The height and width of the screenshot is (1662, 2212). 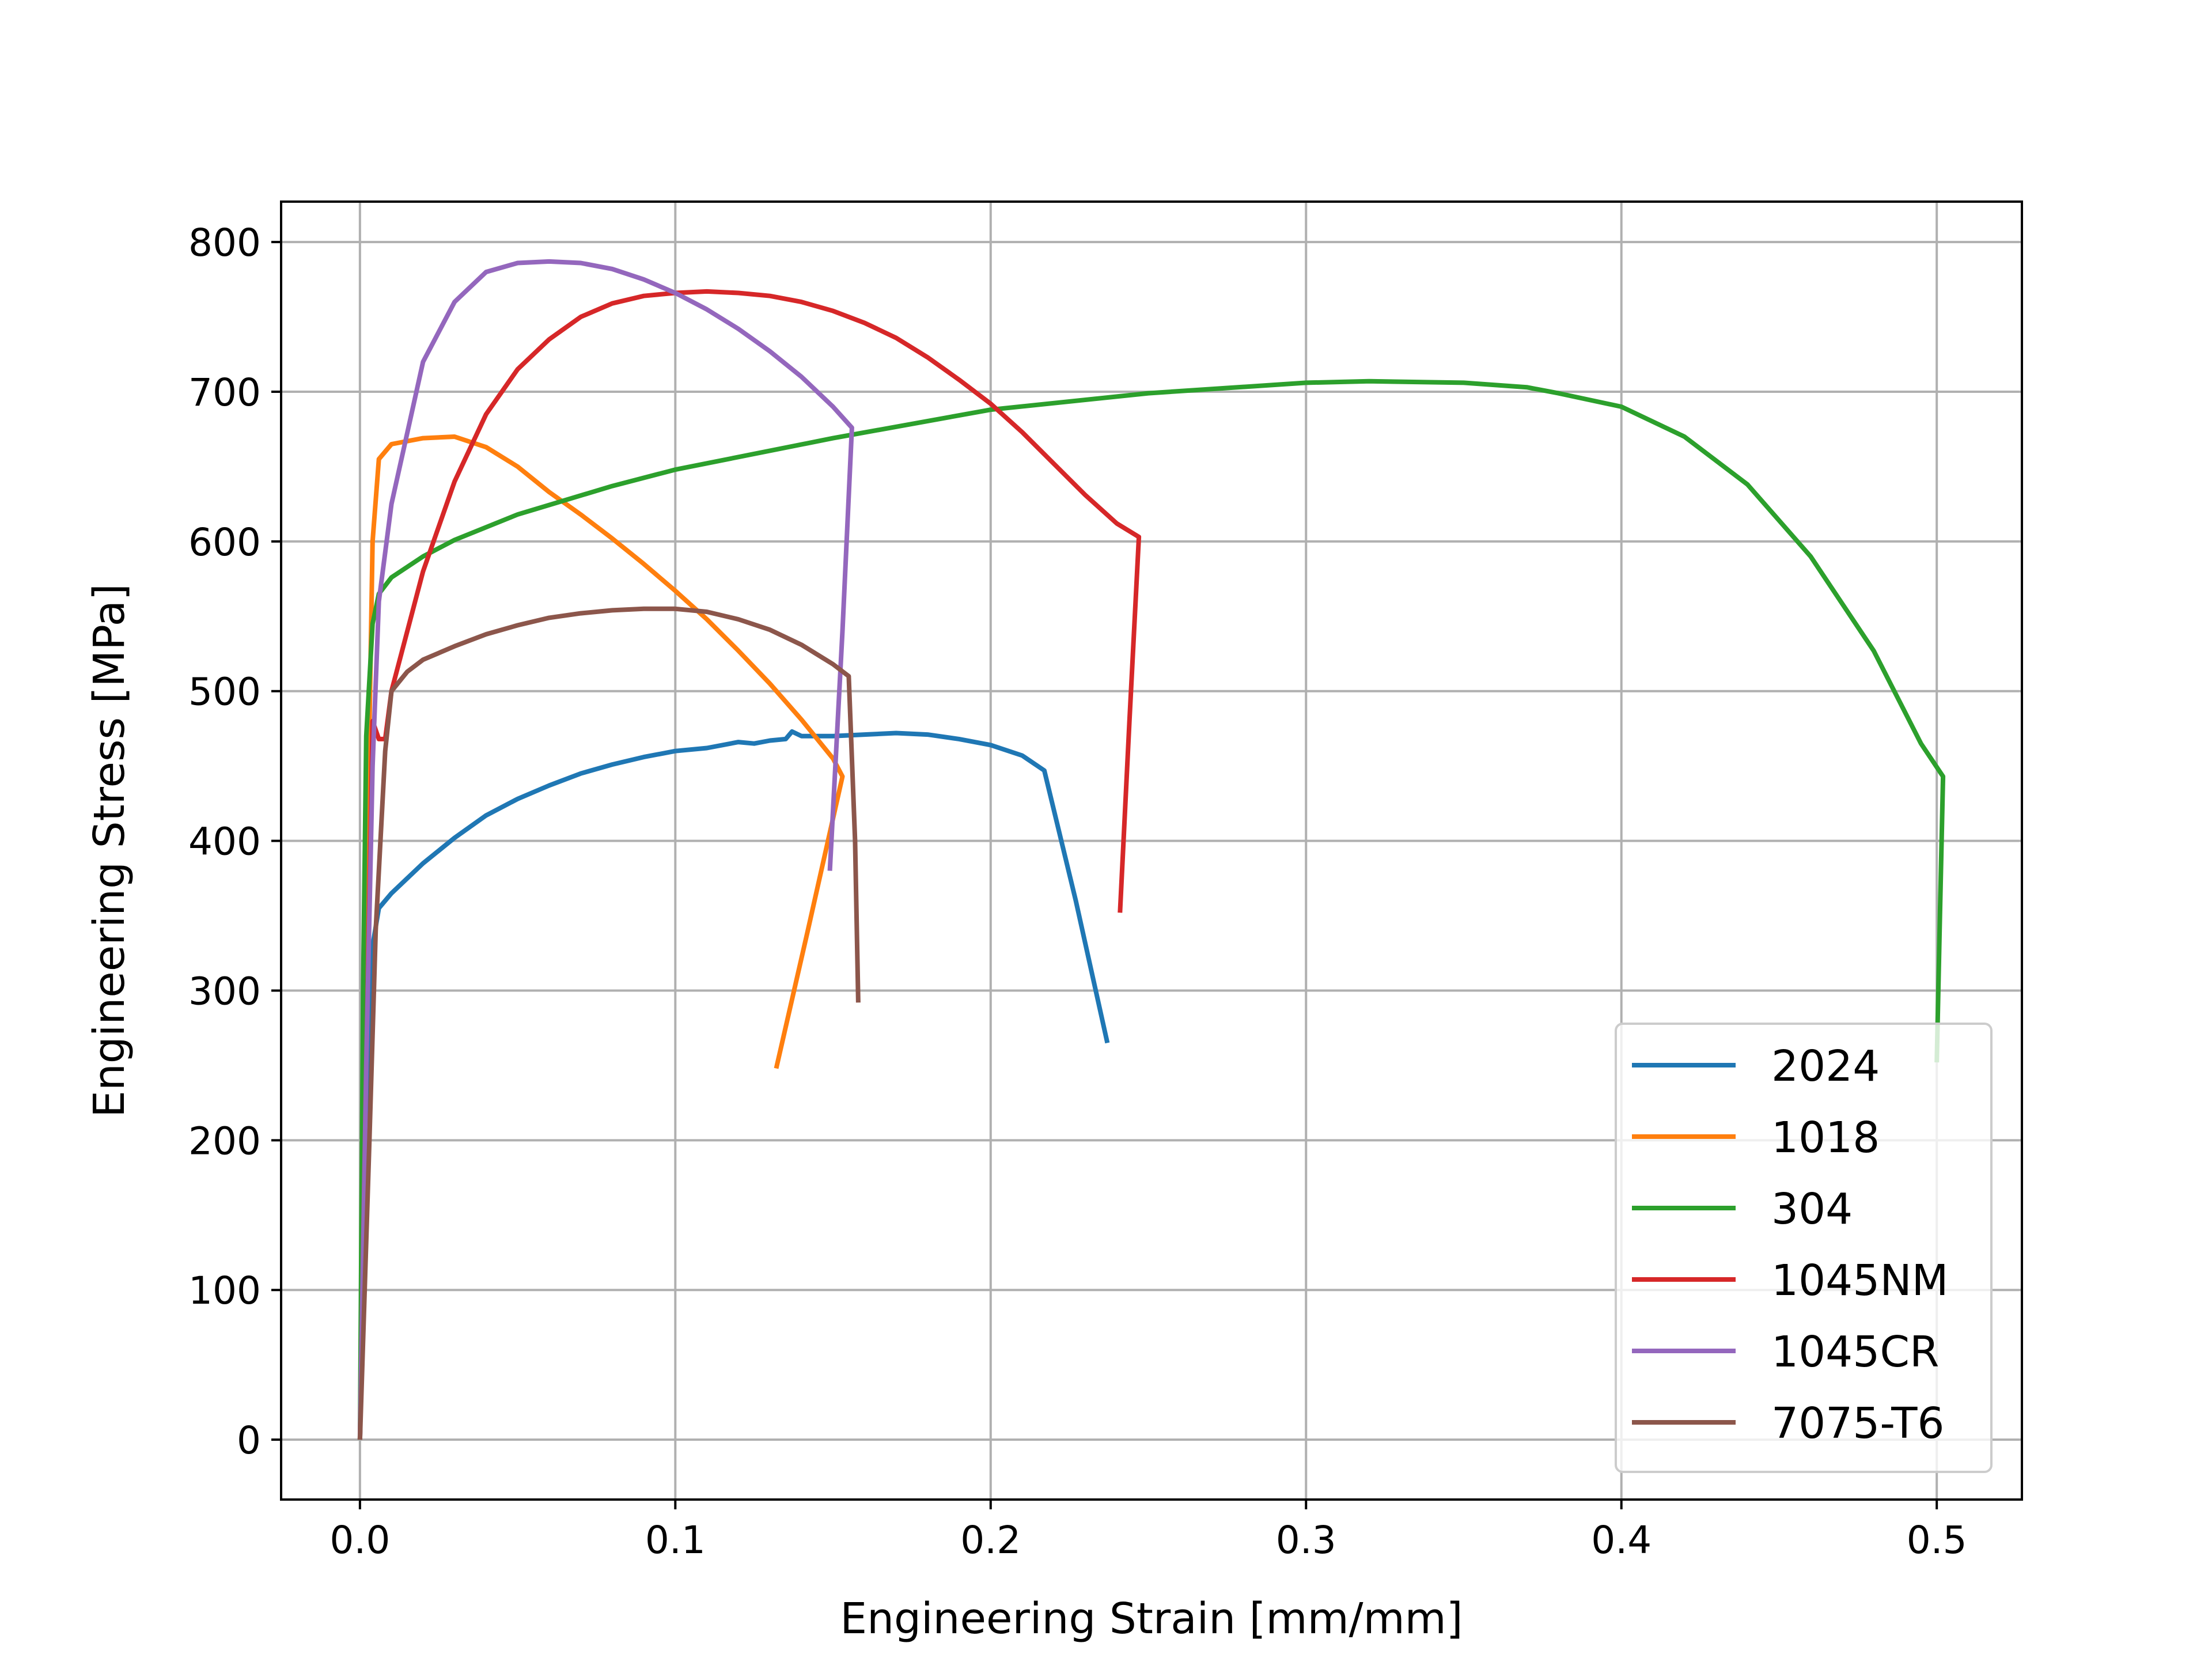 What do you see at coordinates (359, 1540) in the screenshot?
I see `x-tick-label: 0.0` at bounding box center [359, 1540].